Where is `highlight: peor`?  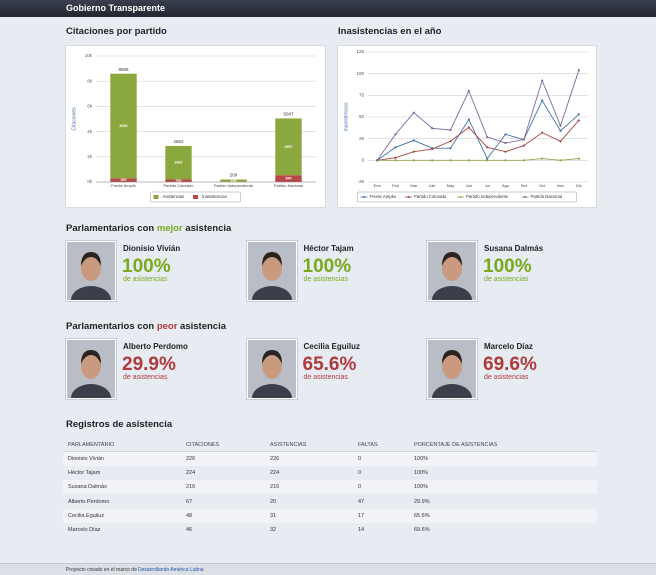
highlight: peor is located at coordinates (167, 326).